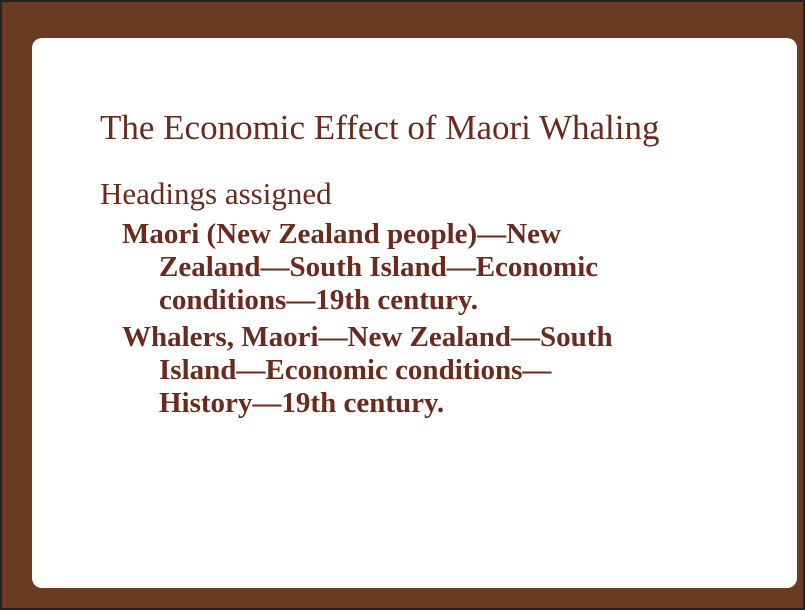 This screenshot has width=805, height=610. Describe the element at coordinates (355, 370) in the screenshot. I see `heading-line: Island—Economic conditions—` at that location.